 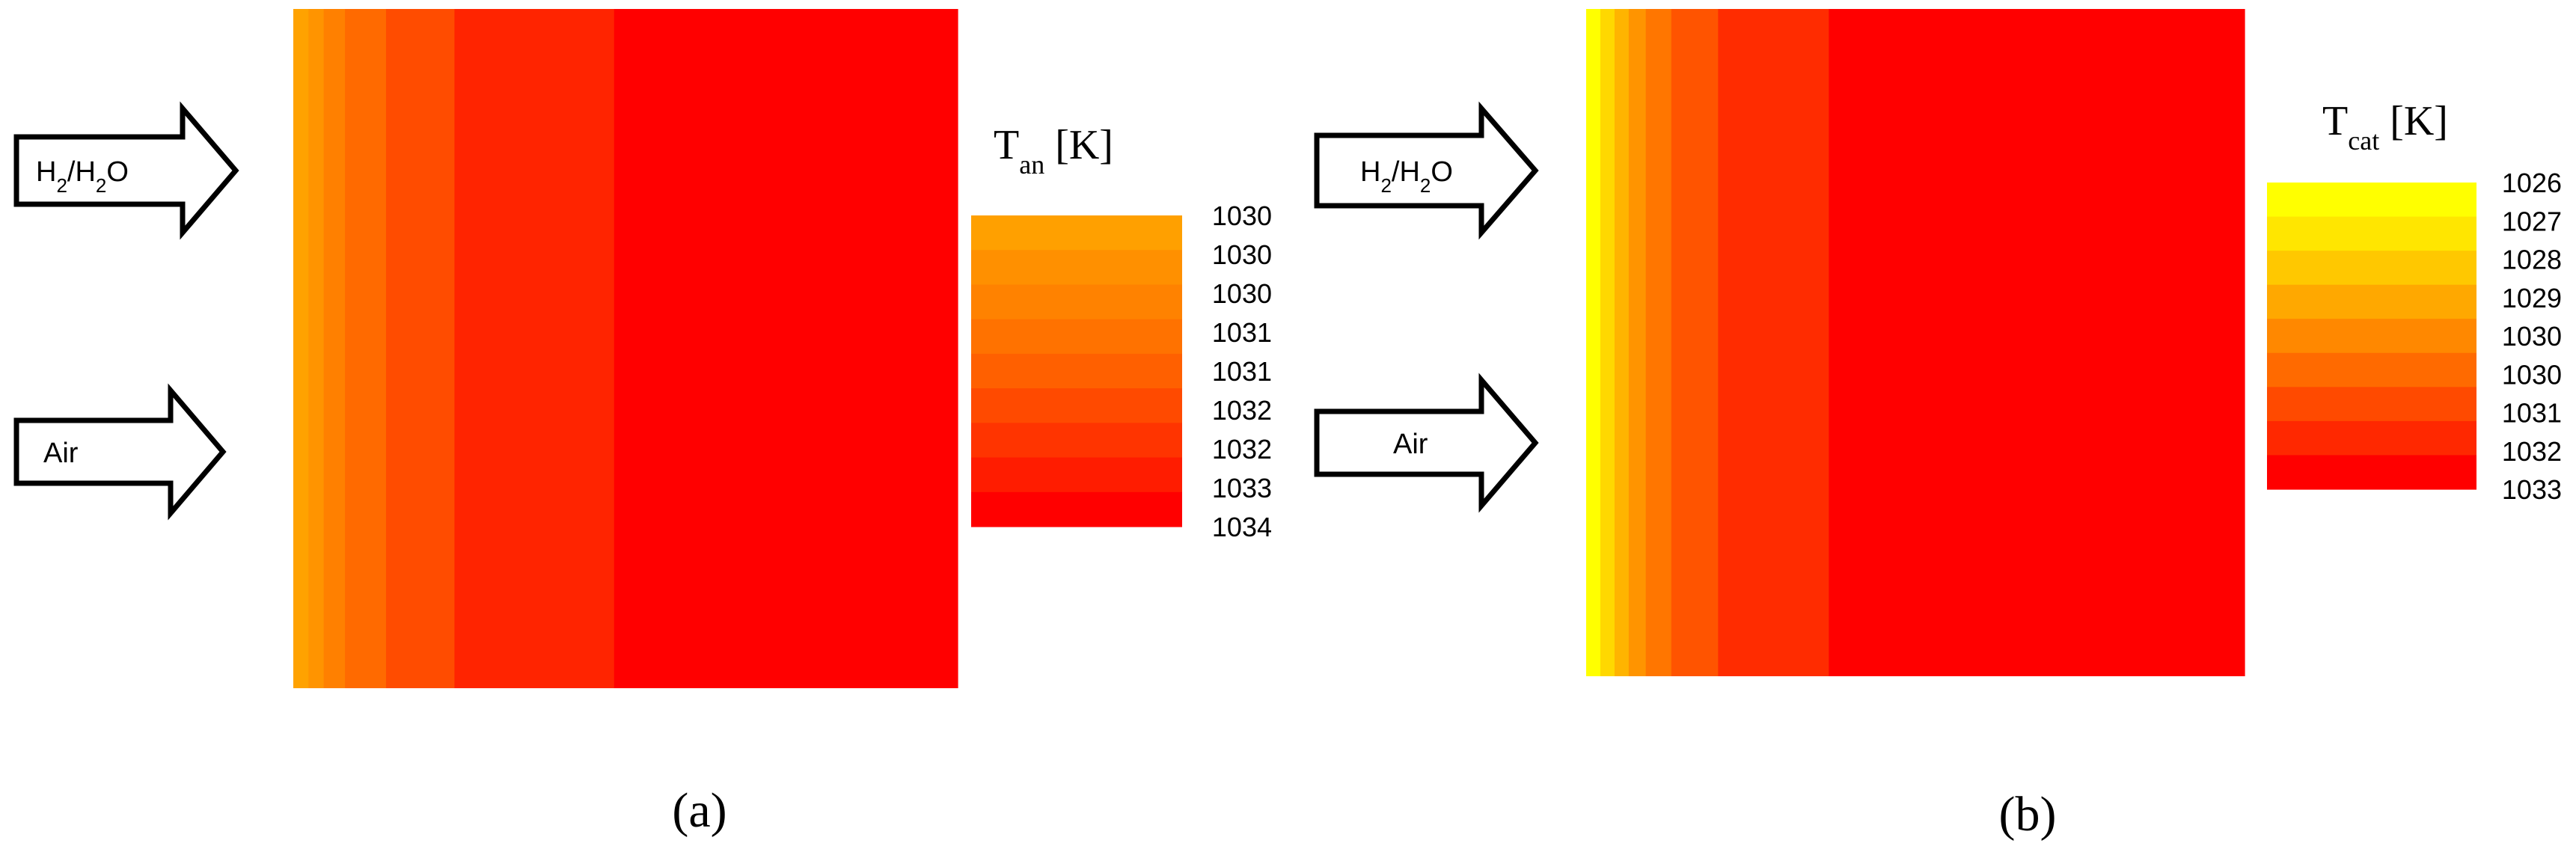 I want to click on legend-tick-label: 1029, so click(x=2532, y=298).